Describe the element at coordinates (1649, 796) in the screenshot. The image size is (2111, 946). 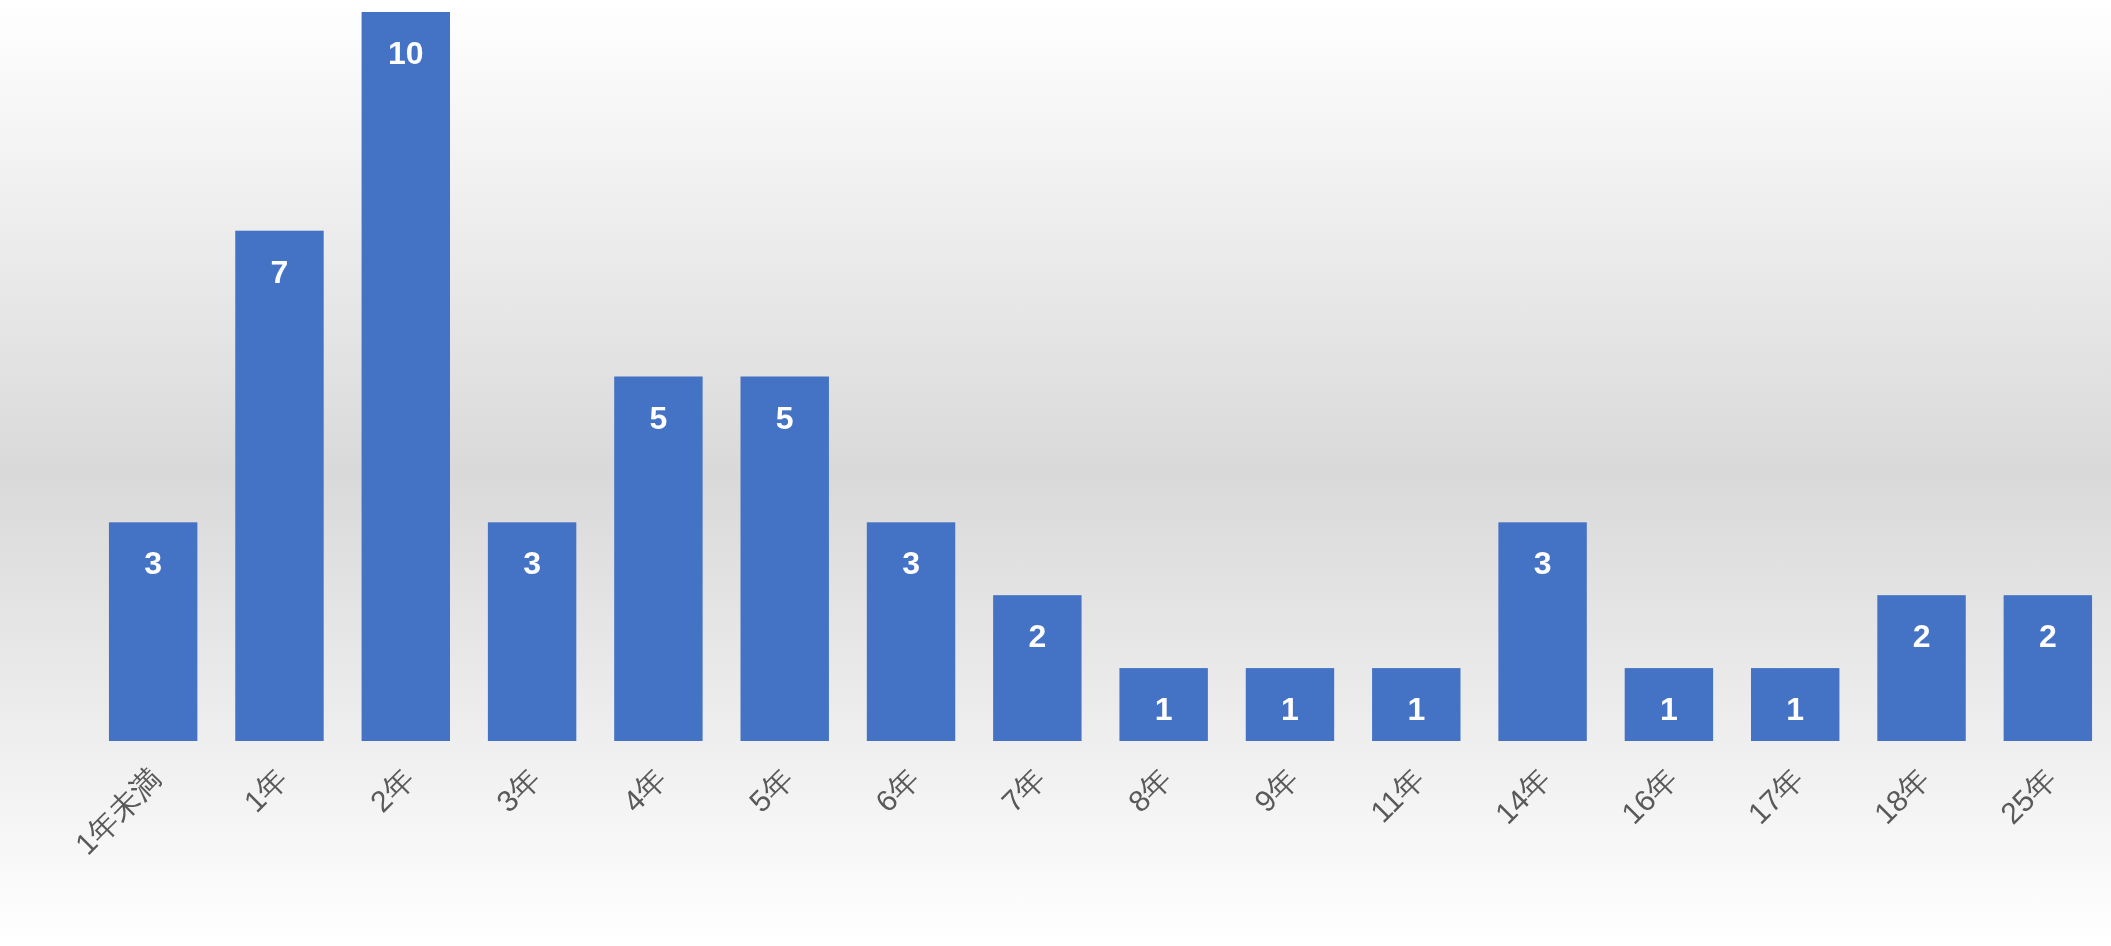
I see `x-tick-label: 16年` at that location.